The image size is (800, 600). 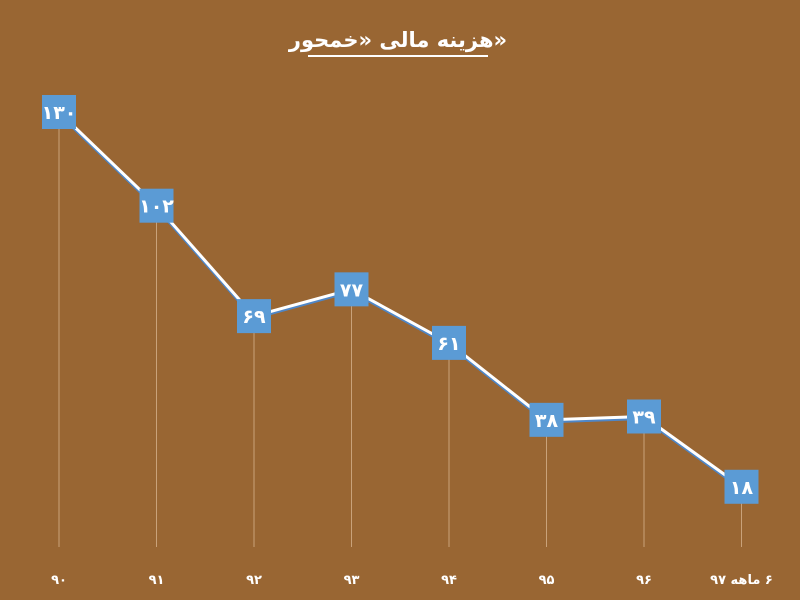 I want to click on x-tick-label: ۹۶, so click(x=644, y=580).